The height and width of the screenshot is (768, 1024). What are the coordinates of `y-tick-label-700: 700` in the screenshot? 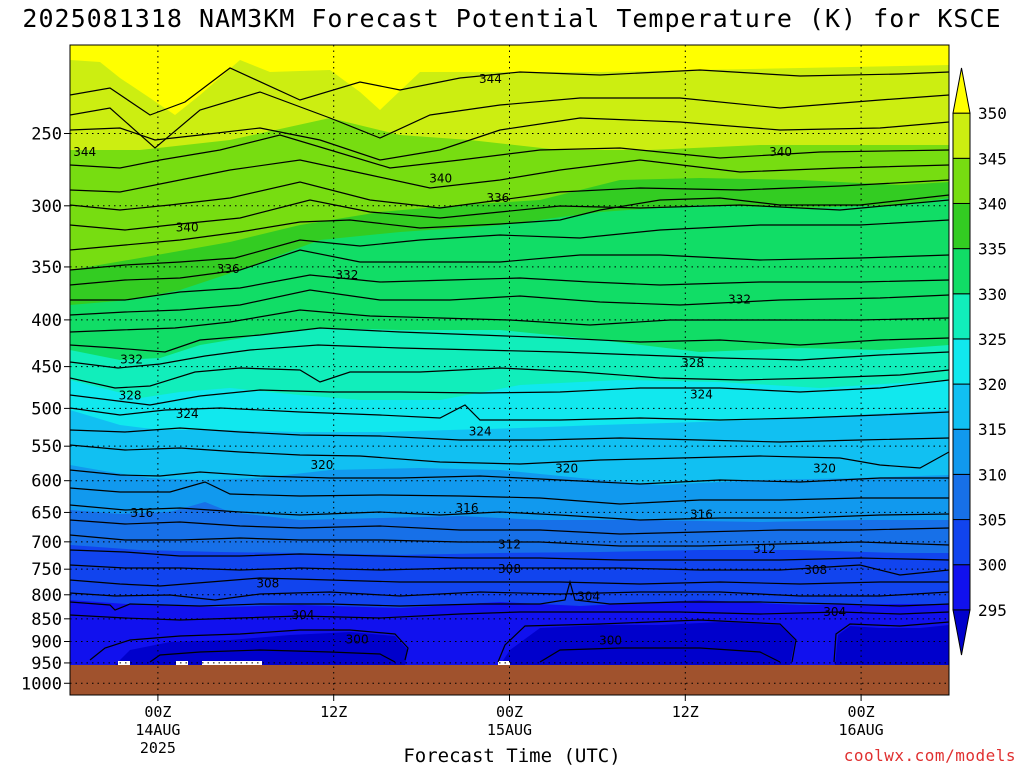 It's located at (46, 543).